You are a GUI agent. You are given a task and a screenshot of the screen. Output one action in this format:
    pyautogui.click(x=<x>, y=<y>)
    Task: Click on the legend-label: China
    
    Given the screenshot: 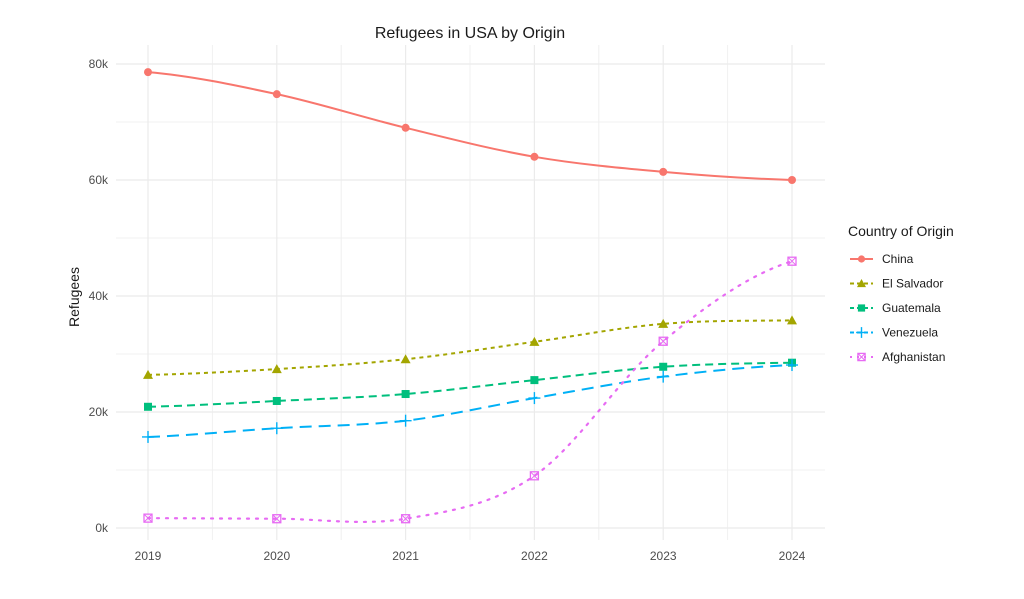 What is the action you would take?
    pyautogui.click(x=898, y=259)
    